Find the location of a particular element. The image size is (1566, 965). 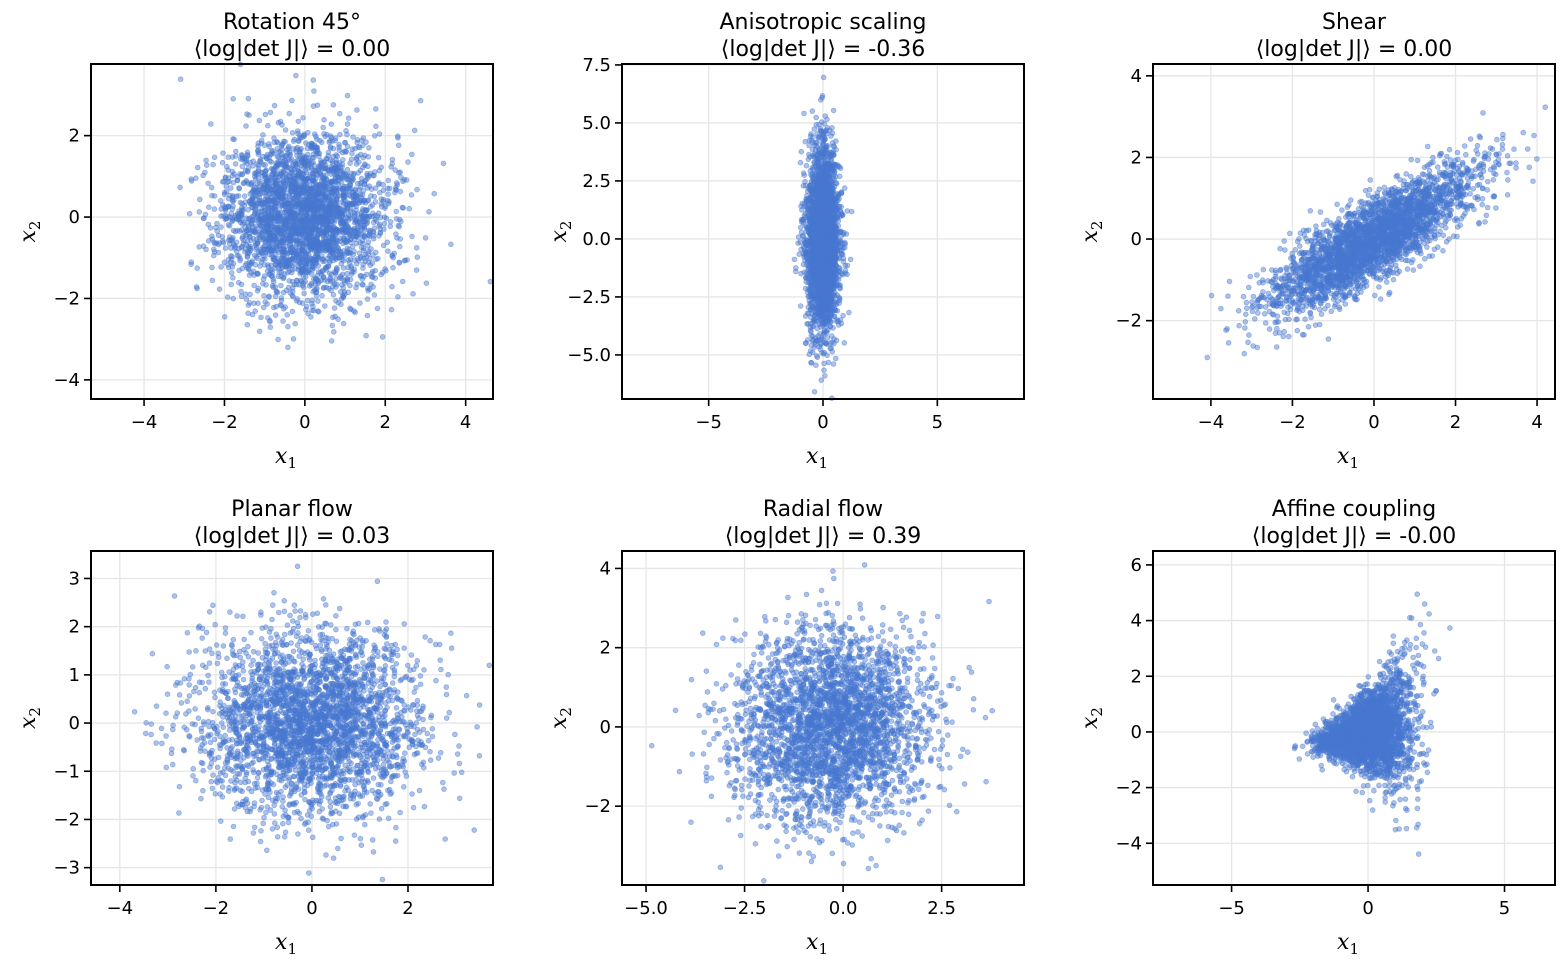

x-axis-label: x1 is located at coordinates (286, 458).